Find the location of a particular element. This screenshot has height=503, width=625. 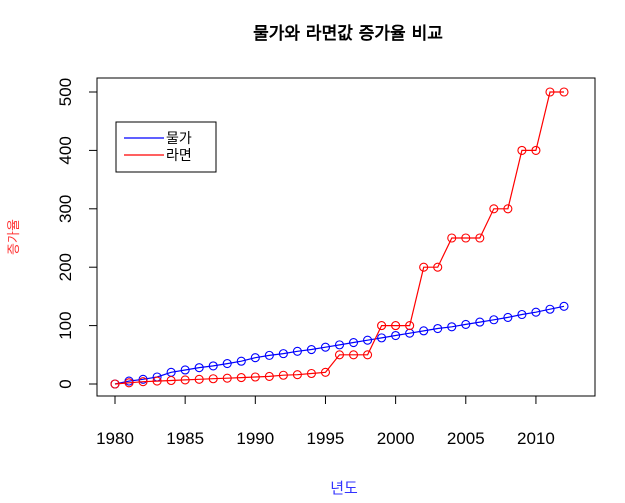

x-tick-label: 1985 is located at coordinates (185, 438).